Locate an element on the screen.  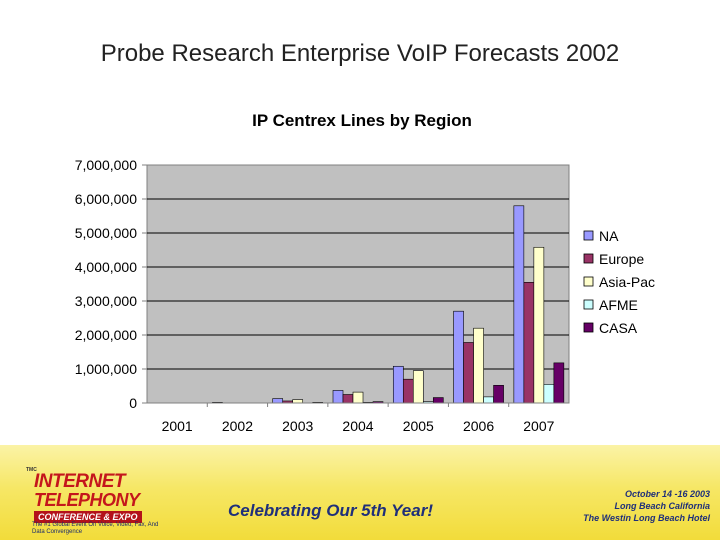
x-tick-label: 2005 is located at coordinates (418, 426).